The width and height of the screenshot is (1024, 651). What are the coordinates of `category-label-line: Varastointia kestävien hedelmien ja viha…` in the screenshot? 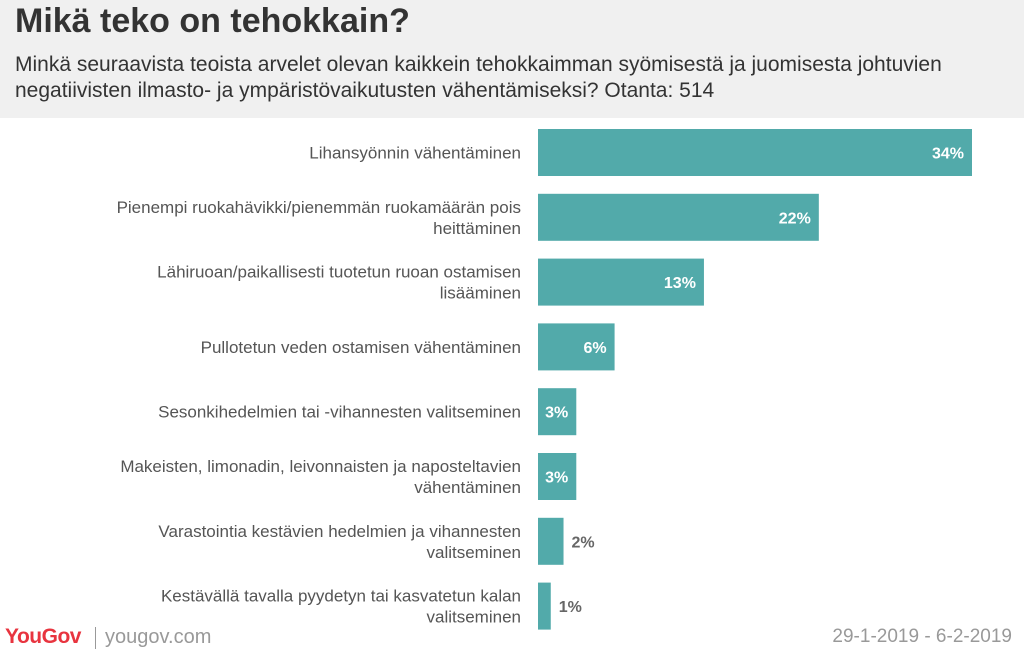 It's located at (339, 531).